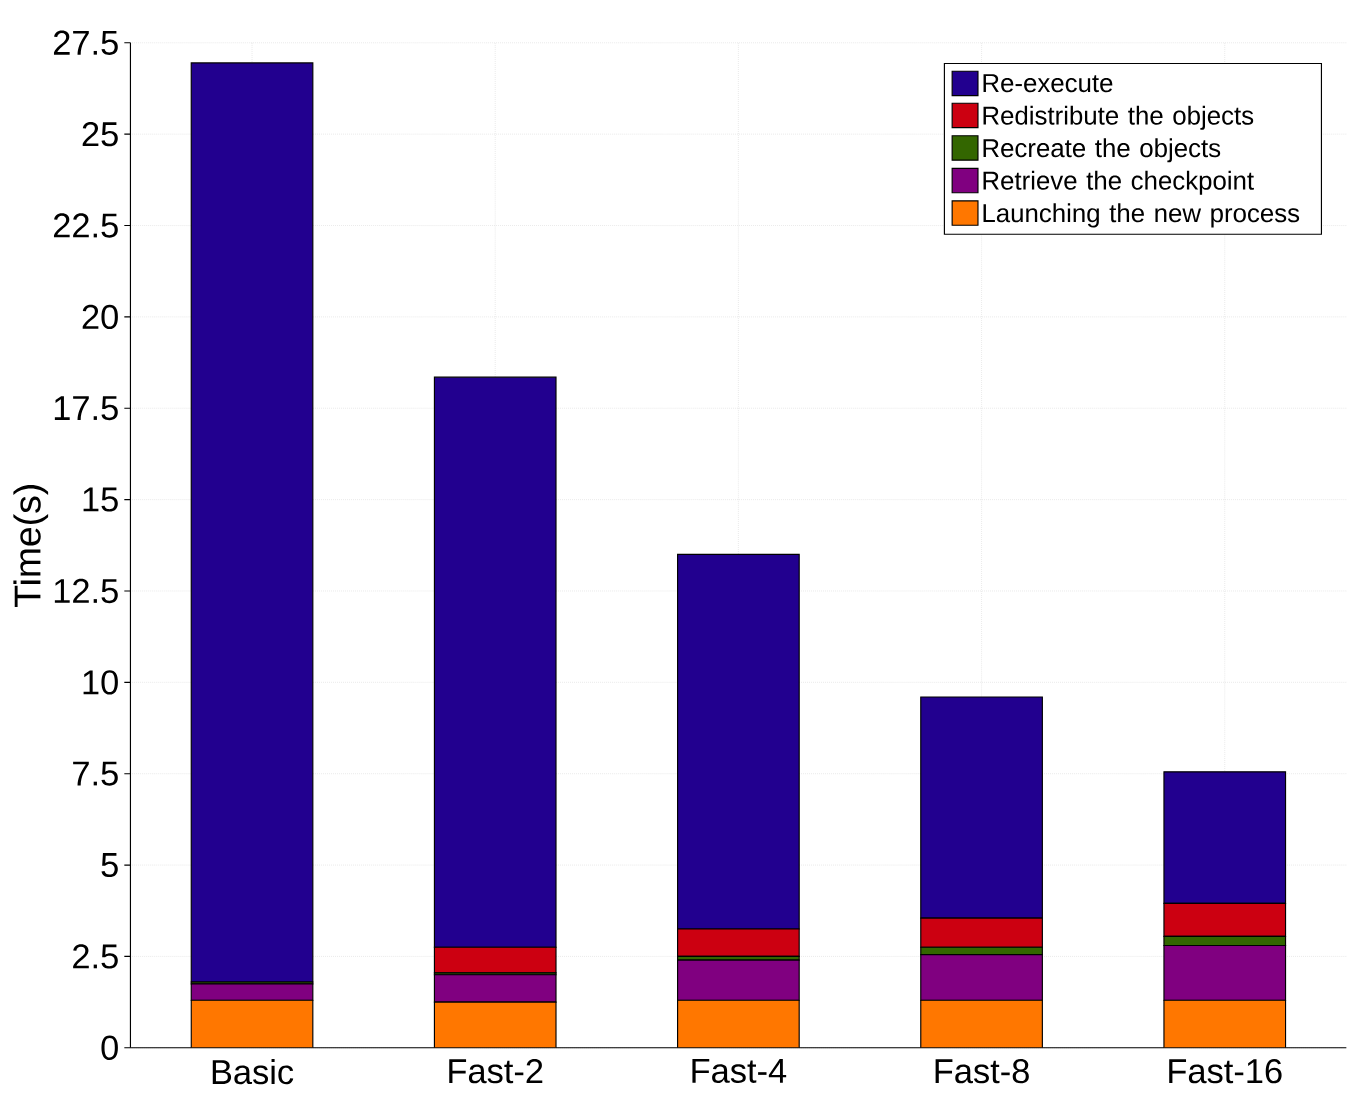 The width and height of the screenshot is (1367, 1101). Describe the element at coordinates (1225, 1071) in the screenshot. I see `x-tick-label: Fast-16` at that location.